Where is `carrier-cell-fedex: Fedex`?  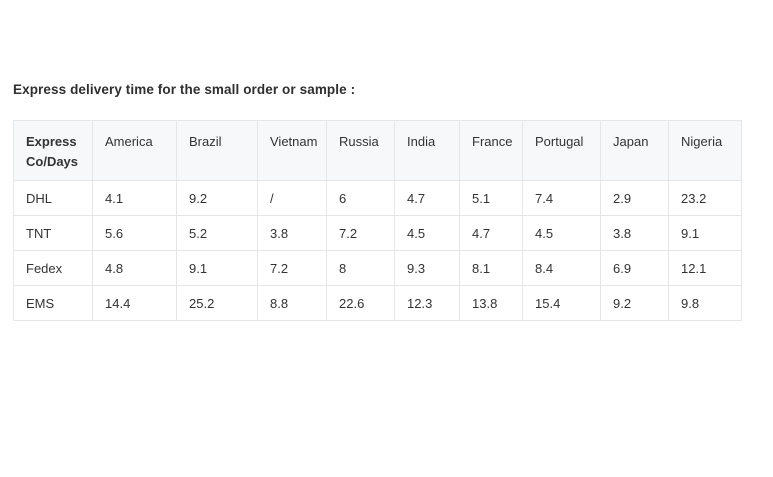
carrier-cell-fedex: Fedex is located at coordinates (53, 268).